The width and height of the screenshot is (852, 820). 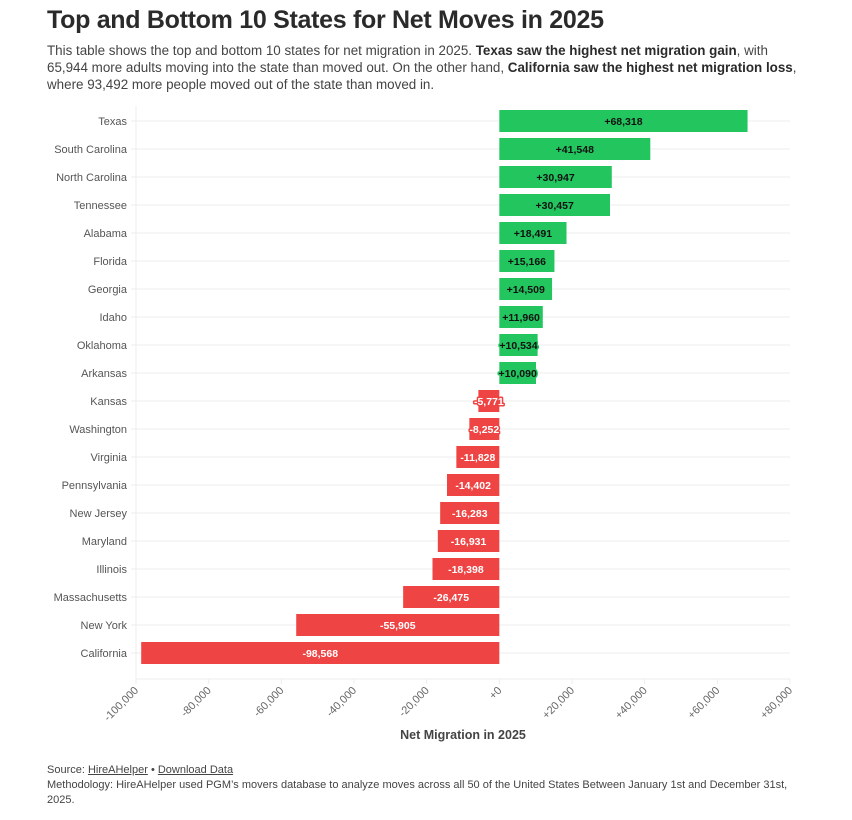 What do you see at coordinates (98, 430) in the screenshot?
I see `category-label: Washington` at bounding box center [98, 430].